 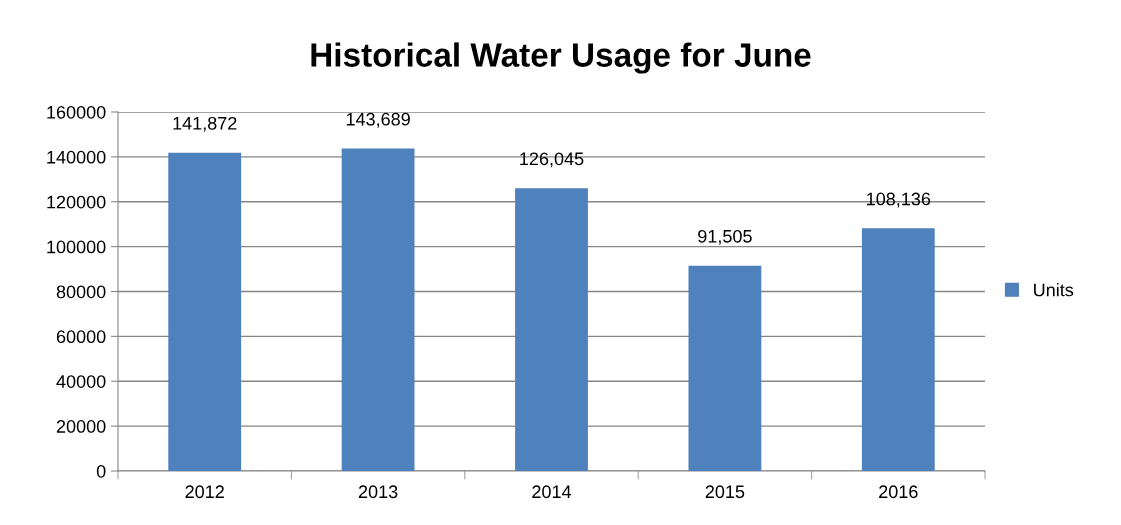 What do you see at coordinates (378, 120) in the screenshot?
I see `data-label: 143,689` at bounding box center [378, 120].